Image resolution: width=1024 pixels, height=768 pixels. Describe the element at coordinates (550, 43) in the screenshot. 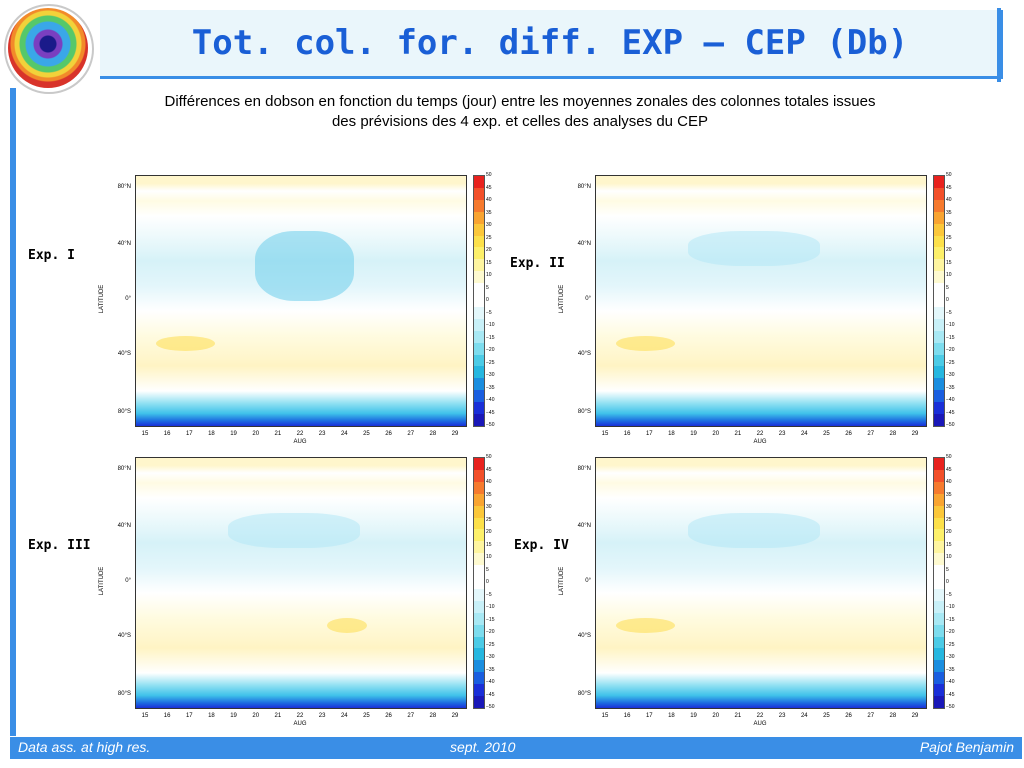

I see `page-title: Tot. col. for. diff. EXP – CEP (Db)` at that location.